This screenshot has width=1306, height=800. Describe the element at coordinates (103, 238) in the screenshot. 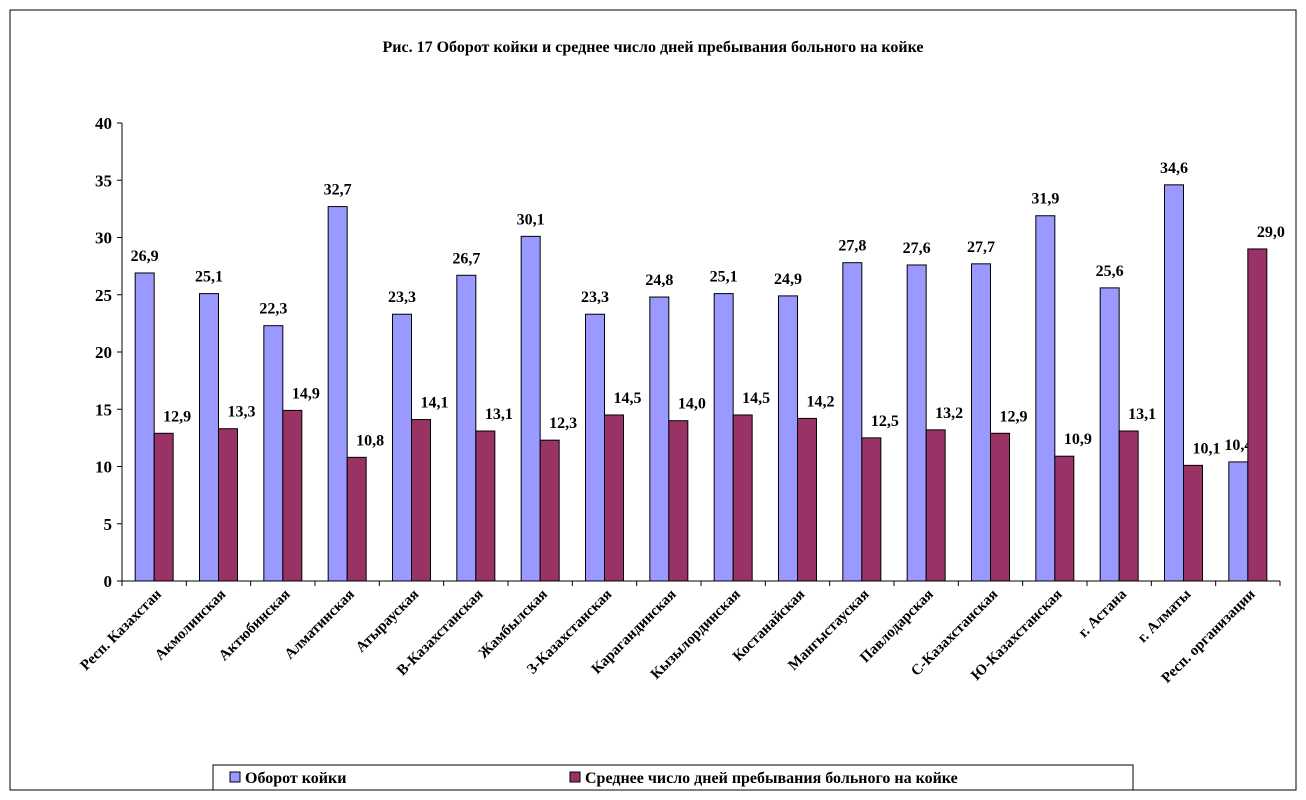

I see `y-tick-label: 30` at that location.